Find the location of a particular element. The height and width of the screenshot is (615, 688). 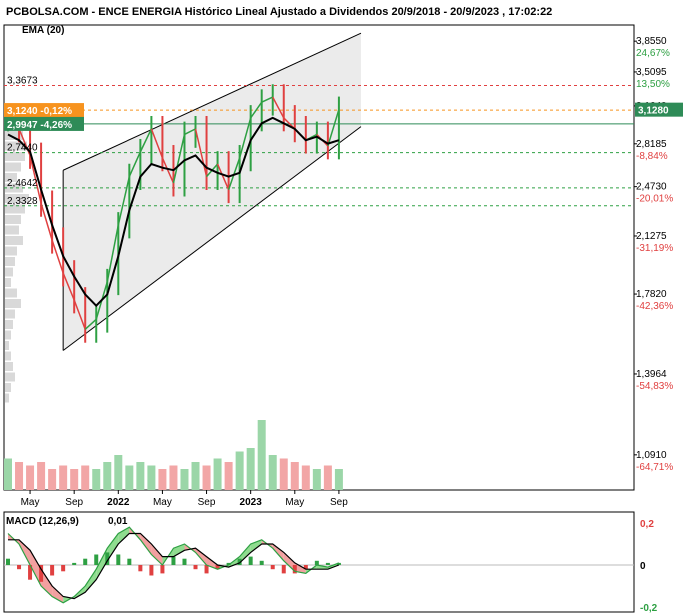

x-tick-label: 2022 is located at coordinates (118, 502).